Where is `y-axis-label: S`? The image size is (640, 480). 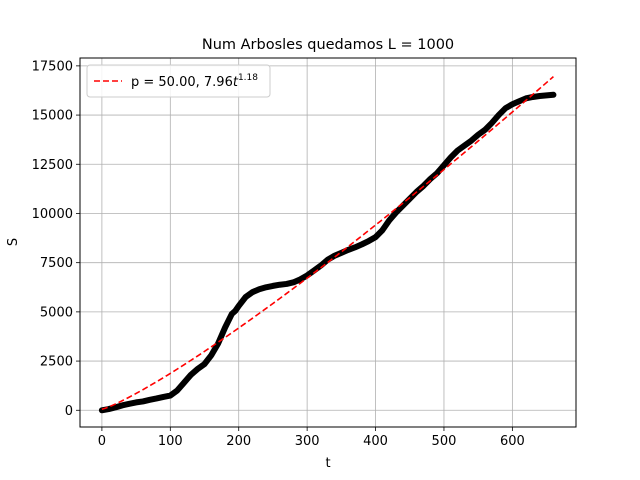
y-axis-label: S is located at coordinates (13, 242).